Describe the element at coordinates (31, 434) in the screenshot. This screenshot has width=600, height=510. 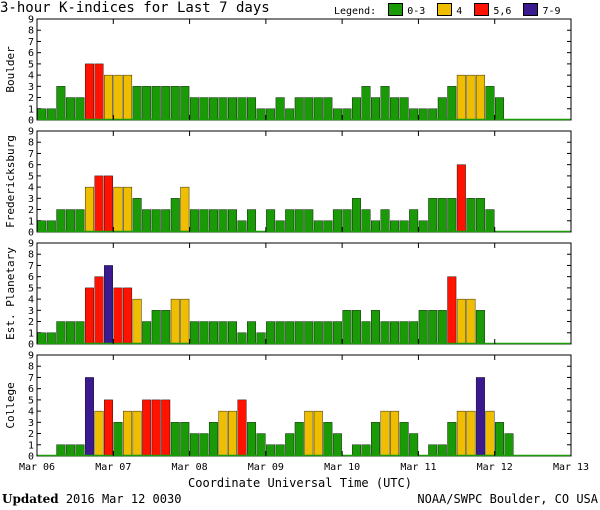
I see `y-tick-label: 2` at that location.